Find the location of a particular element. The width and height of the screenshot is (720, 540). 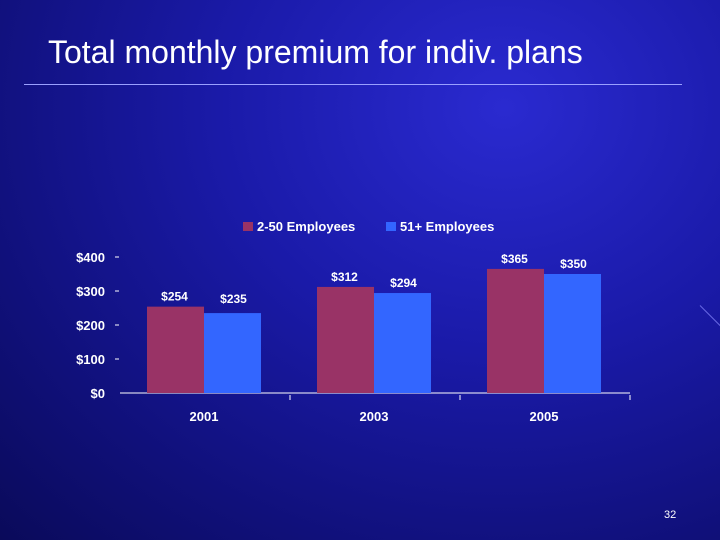

legend-label-series-2: 51+ Employees is located at coordinates (447, 226).